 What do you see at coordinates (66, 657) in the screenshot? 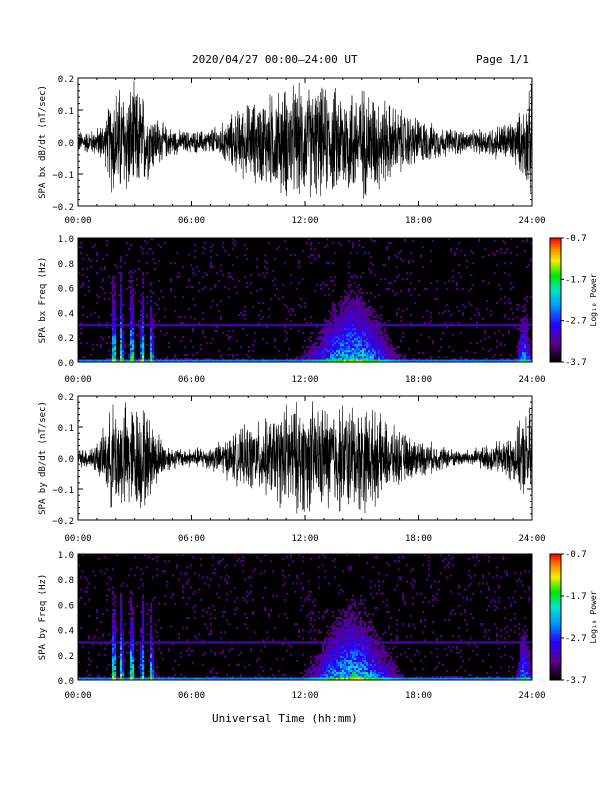
I see `y-tick-label: 0.2` at bounding box center [66, 657].